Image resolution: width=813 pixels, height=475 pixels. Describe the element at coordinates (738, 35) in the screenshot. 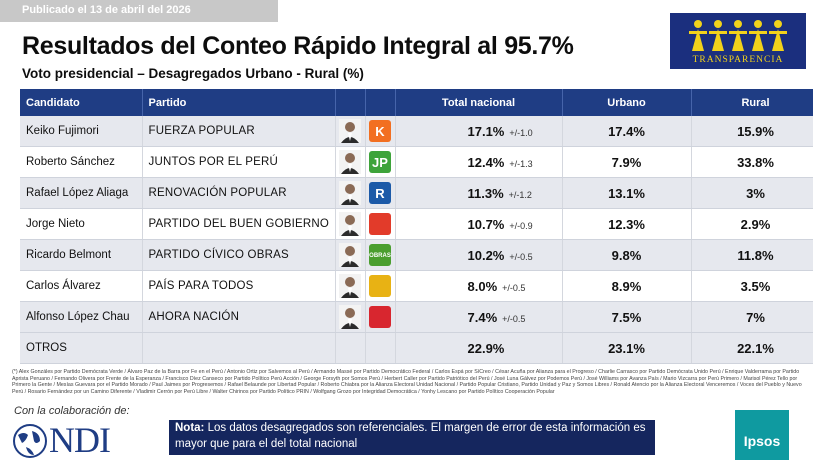

I see `transparencia-figures-icon` at that location.